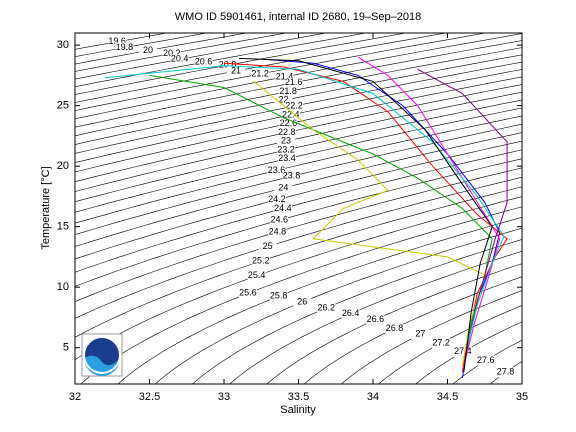 This screenshot has height=432, width=576. What do you see at coordinates (462, 190) in the screenshot?
I see `profile-line` at bounding box center [462, 190].